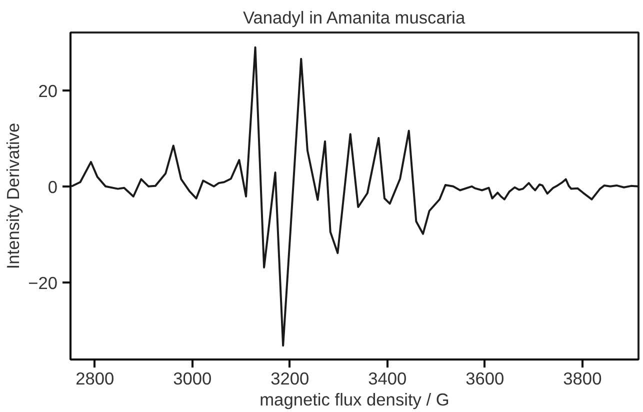 The width and height of the screenshot is (643, 412). I want to click on x-tick-label: 3200, so click(290, 378).